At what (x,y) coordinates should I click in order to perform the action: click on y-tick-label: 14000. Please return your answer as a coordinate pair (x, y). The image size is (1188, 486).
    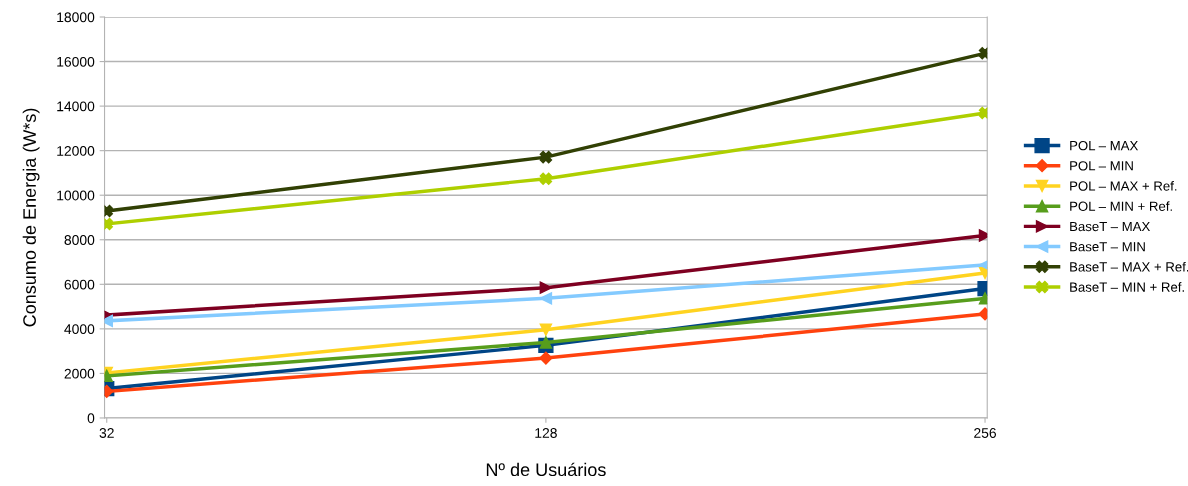
    Looking at the image, I should click on (76, 106).